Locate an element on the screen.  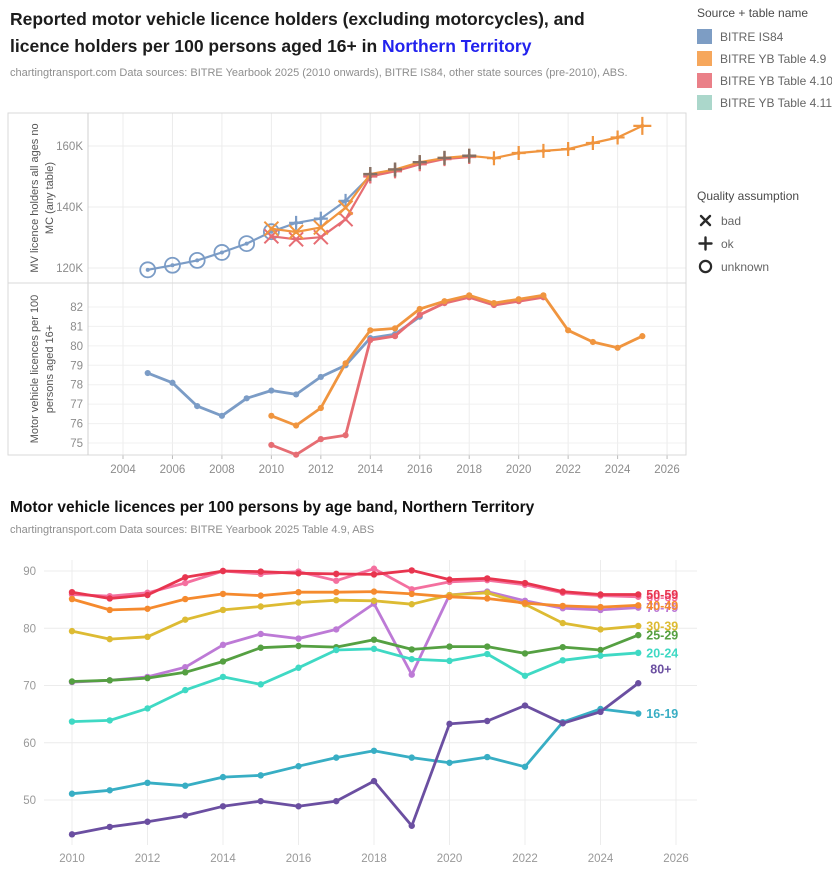
svg-text: 79 is located at coordinates (76, 366).